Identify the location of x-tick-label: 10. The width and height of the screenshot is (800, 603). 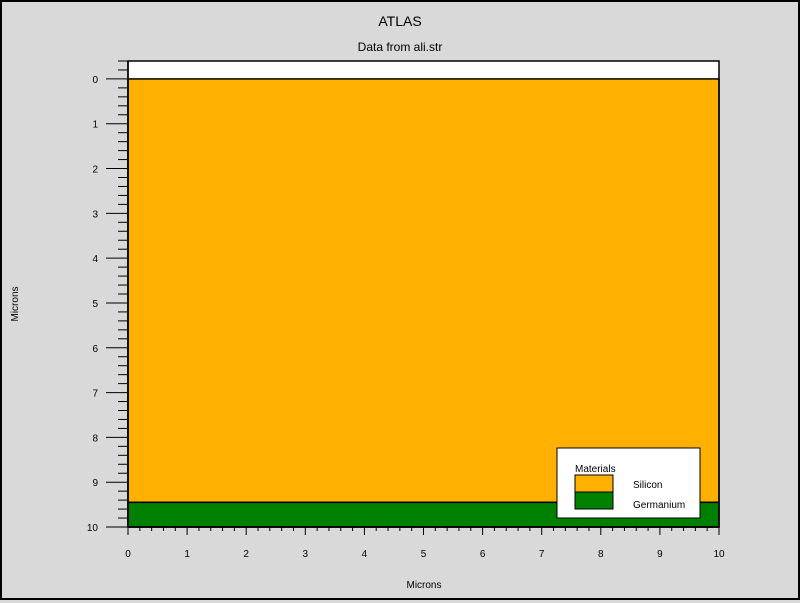
(719, 554).